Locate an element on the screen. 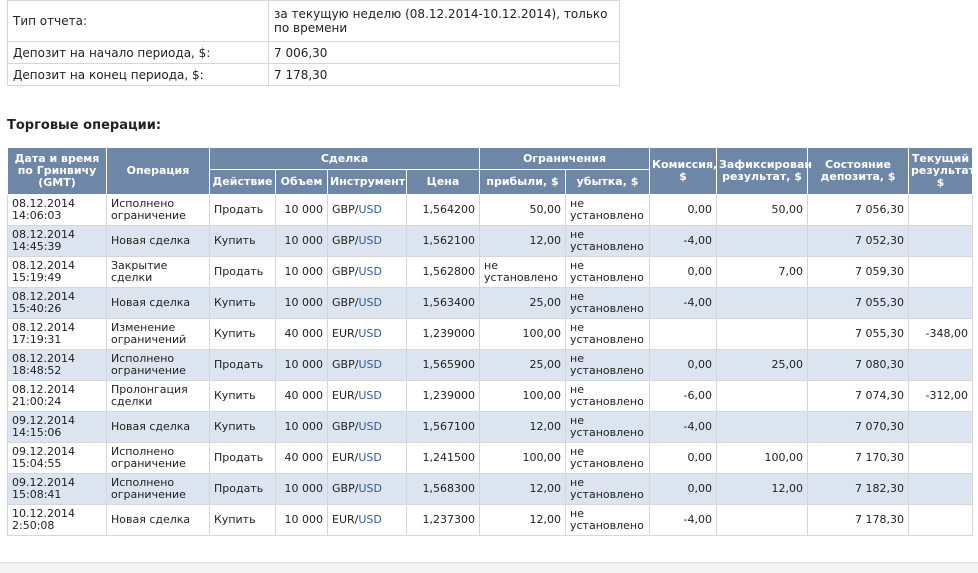 The height and width of the screenshot is (573, 978). cell-date: 08.12.2014 17:19:31 is located at coordinates (57, 334).